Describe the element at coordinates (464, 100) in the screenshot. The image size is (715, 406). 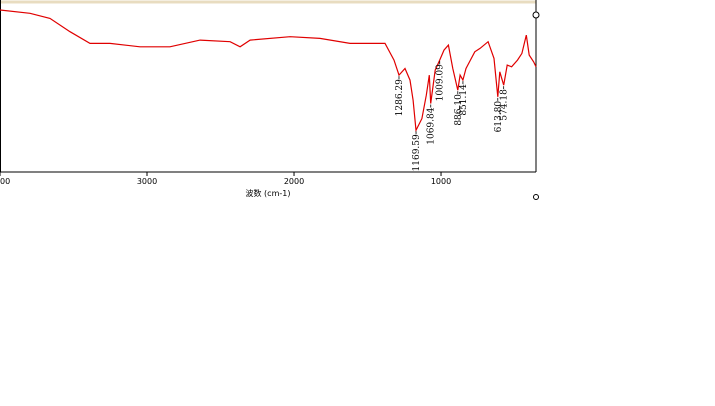
I see `peak-label: 851.14` at that location.